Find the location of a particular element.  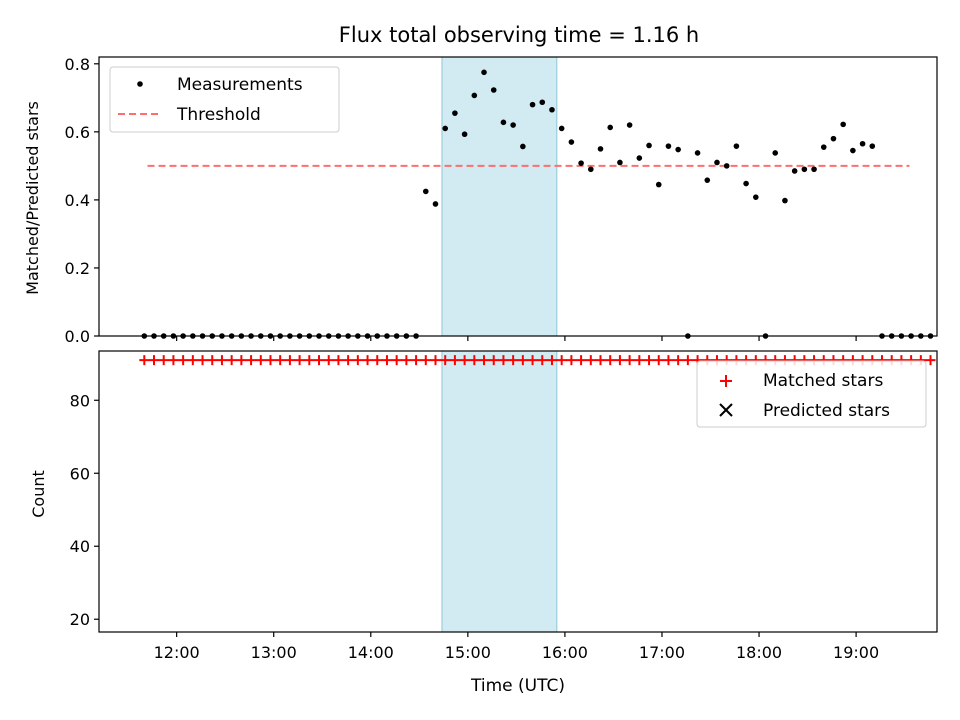

count-points is located at coordinates (537, 360).